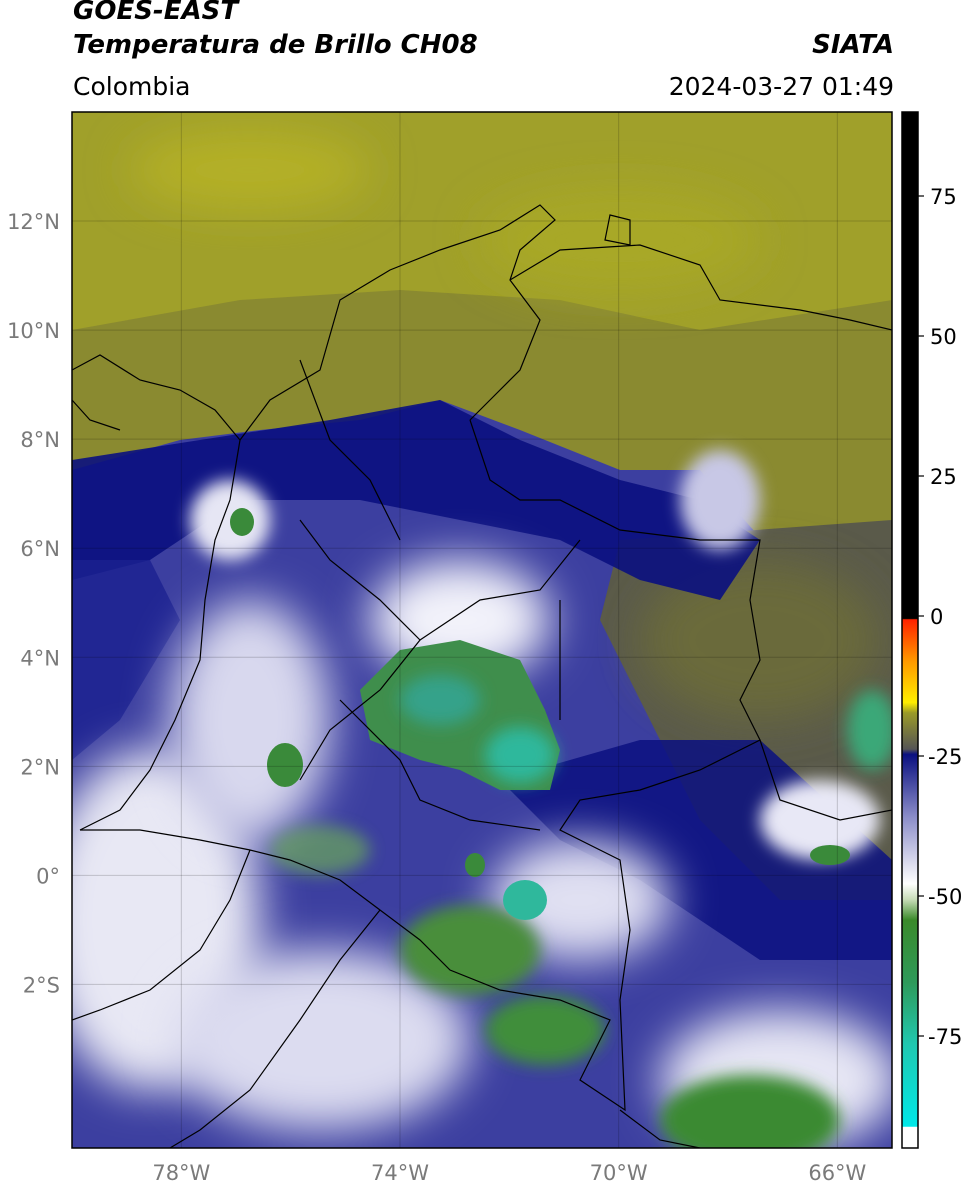 The image size is (966, 1190). What do you see at coordinates (781, 86) in the screenshot?
I see `datetime-label: 2024-03-27 01:49` at bounding box center [781, 86].